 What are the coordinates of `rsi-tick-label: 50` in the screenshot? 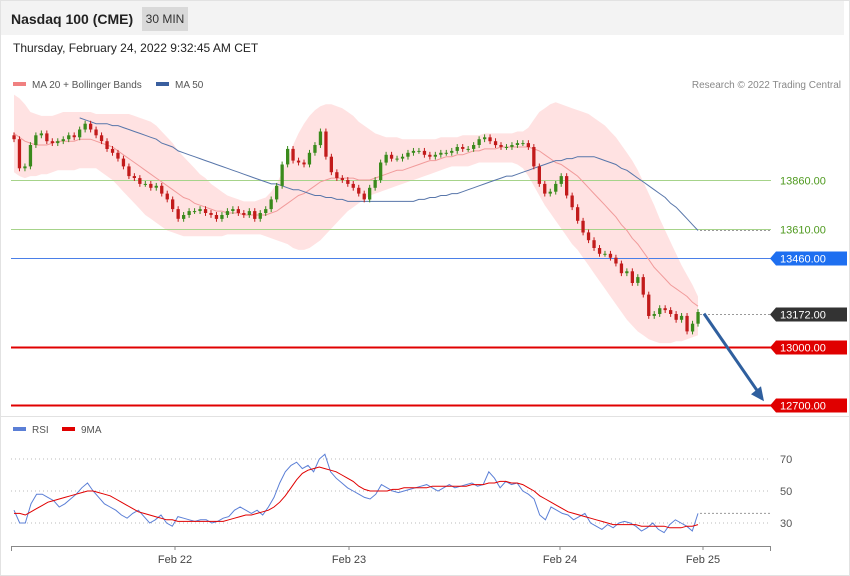 It's located at (786, 492).